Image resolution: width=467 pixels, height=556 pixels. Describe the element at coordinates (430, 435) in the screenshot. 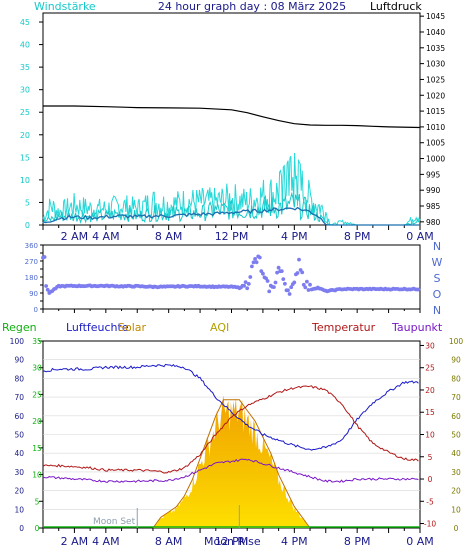

I see `temperature-tick-label: 10` at that location.